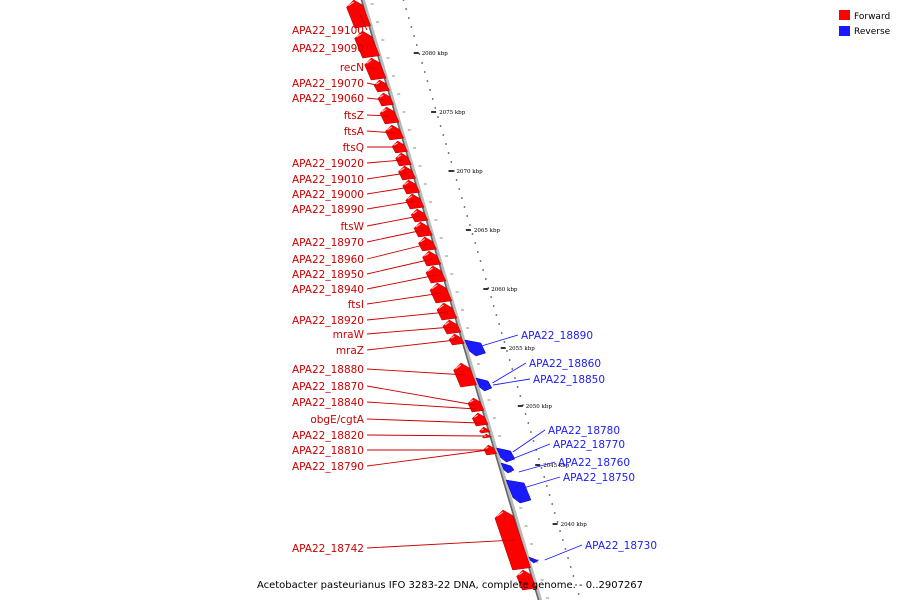 The image size is (900, 600). What do you see at coordinates (350, 351) in the screenshot?
I see `gene-label-mraz: mraZ` at bounding box center [350, 351].